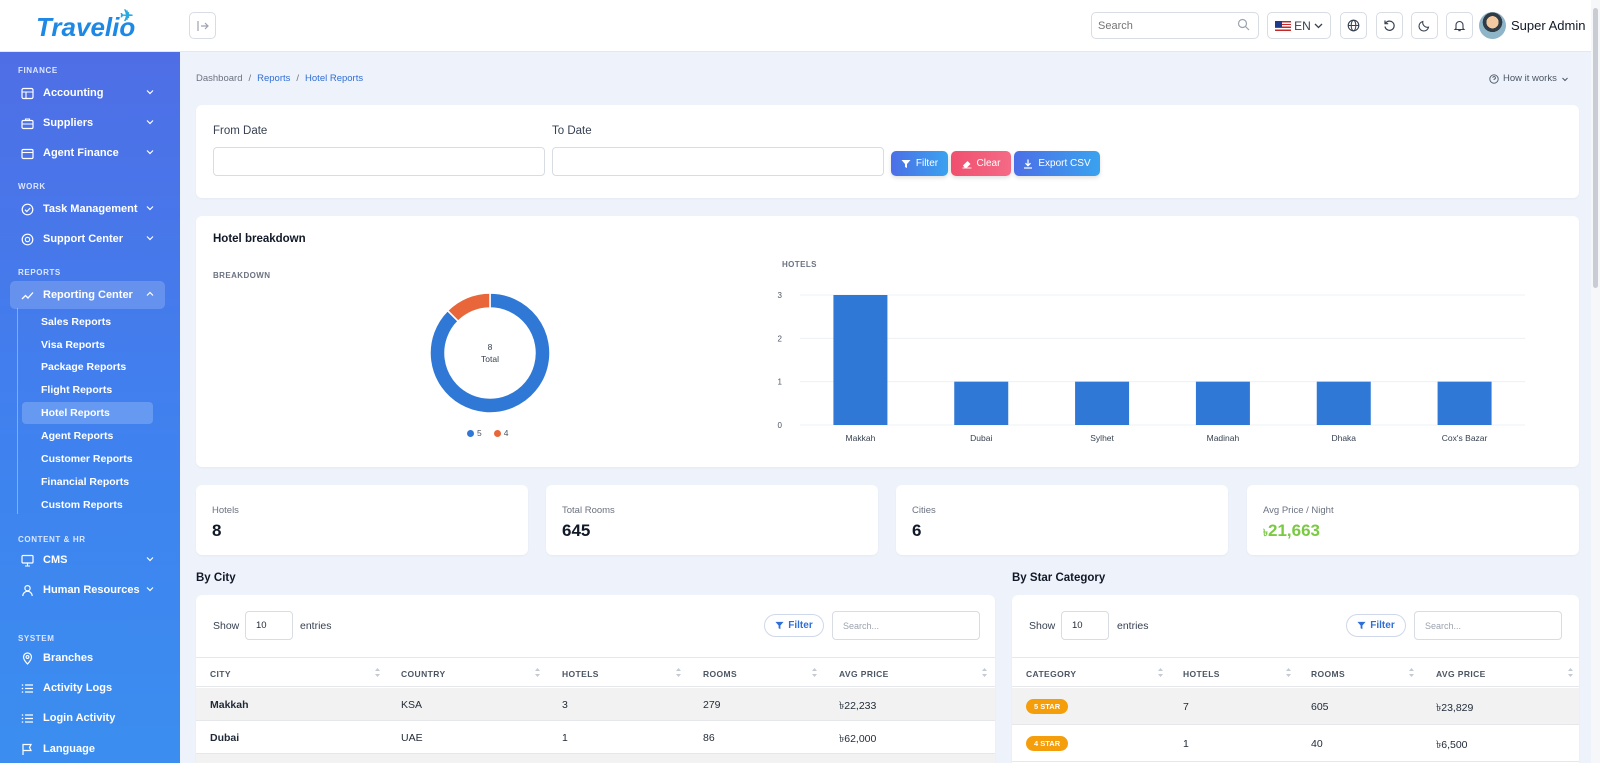 This screenshot has width=1600, height=763. I want to click on moon-icon, so click(1424, 26).